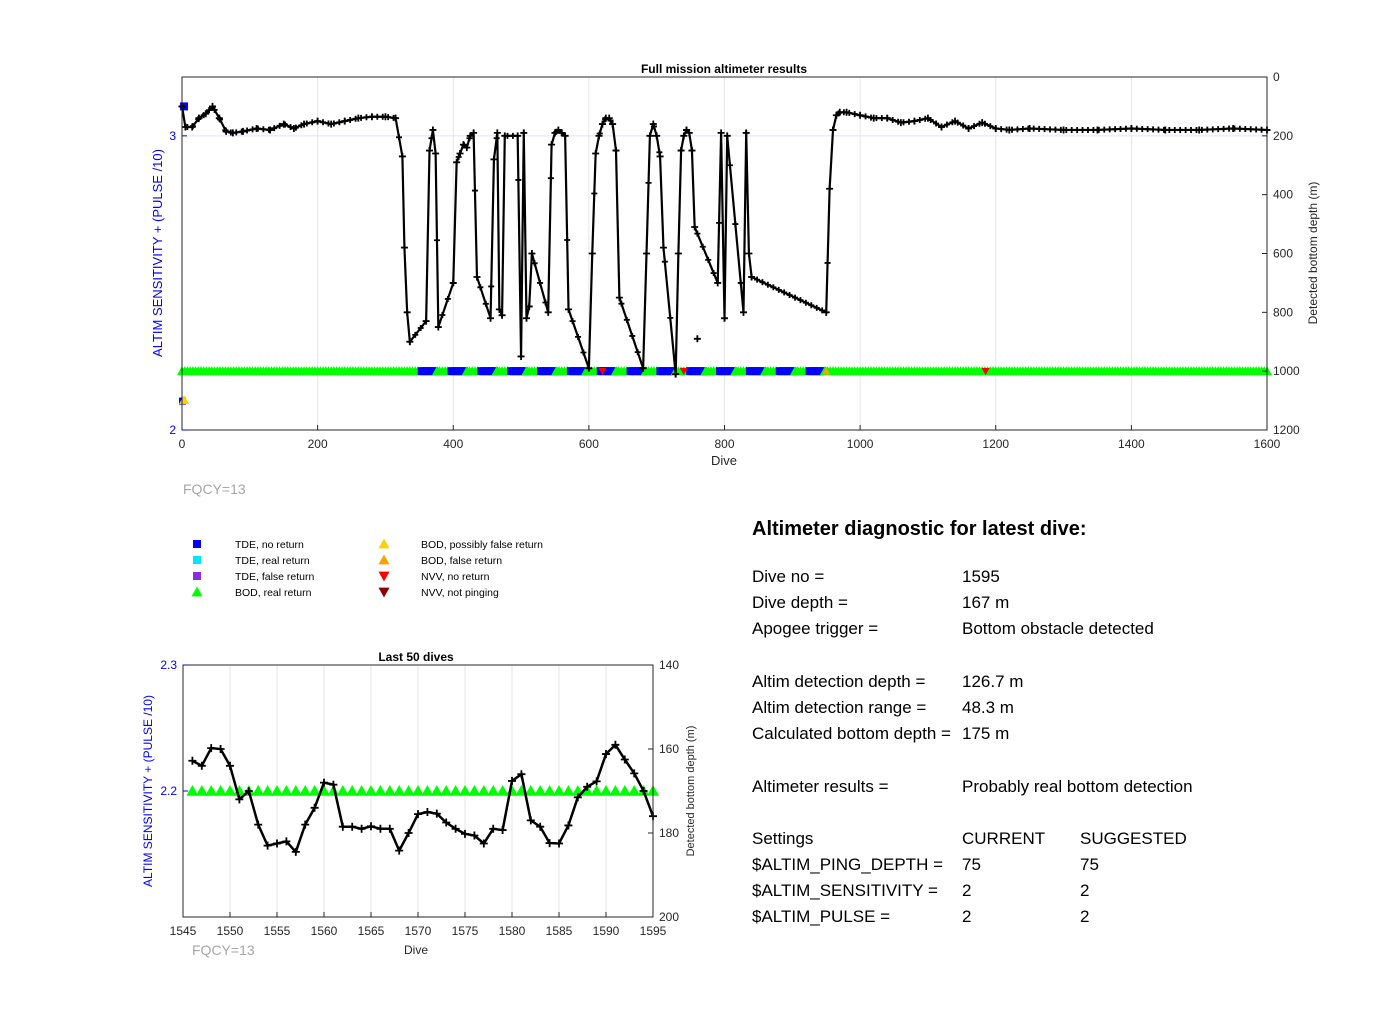 The image size is (1400, 1032). Describe the element at coordinates (1283, 195) in the screenshot. I see `main-right-tick-label: 400` at that location.